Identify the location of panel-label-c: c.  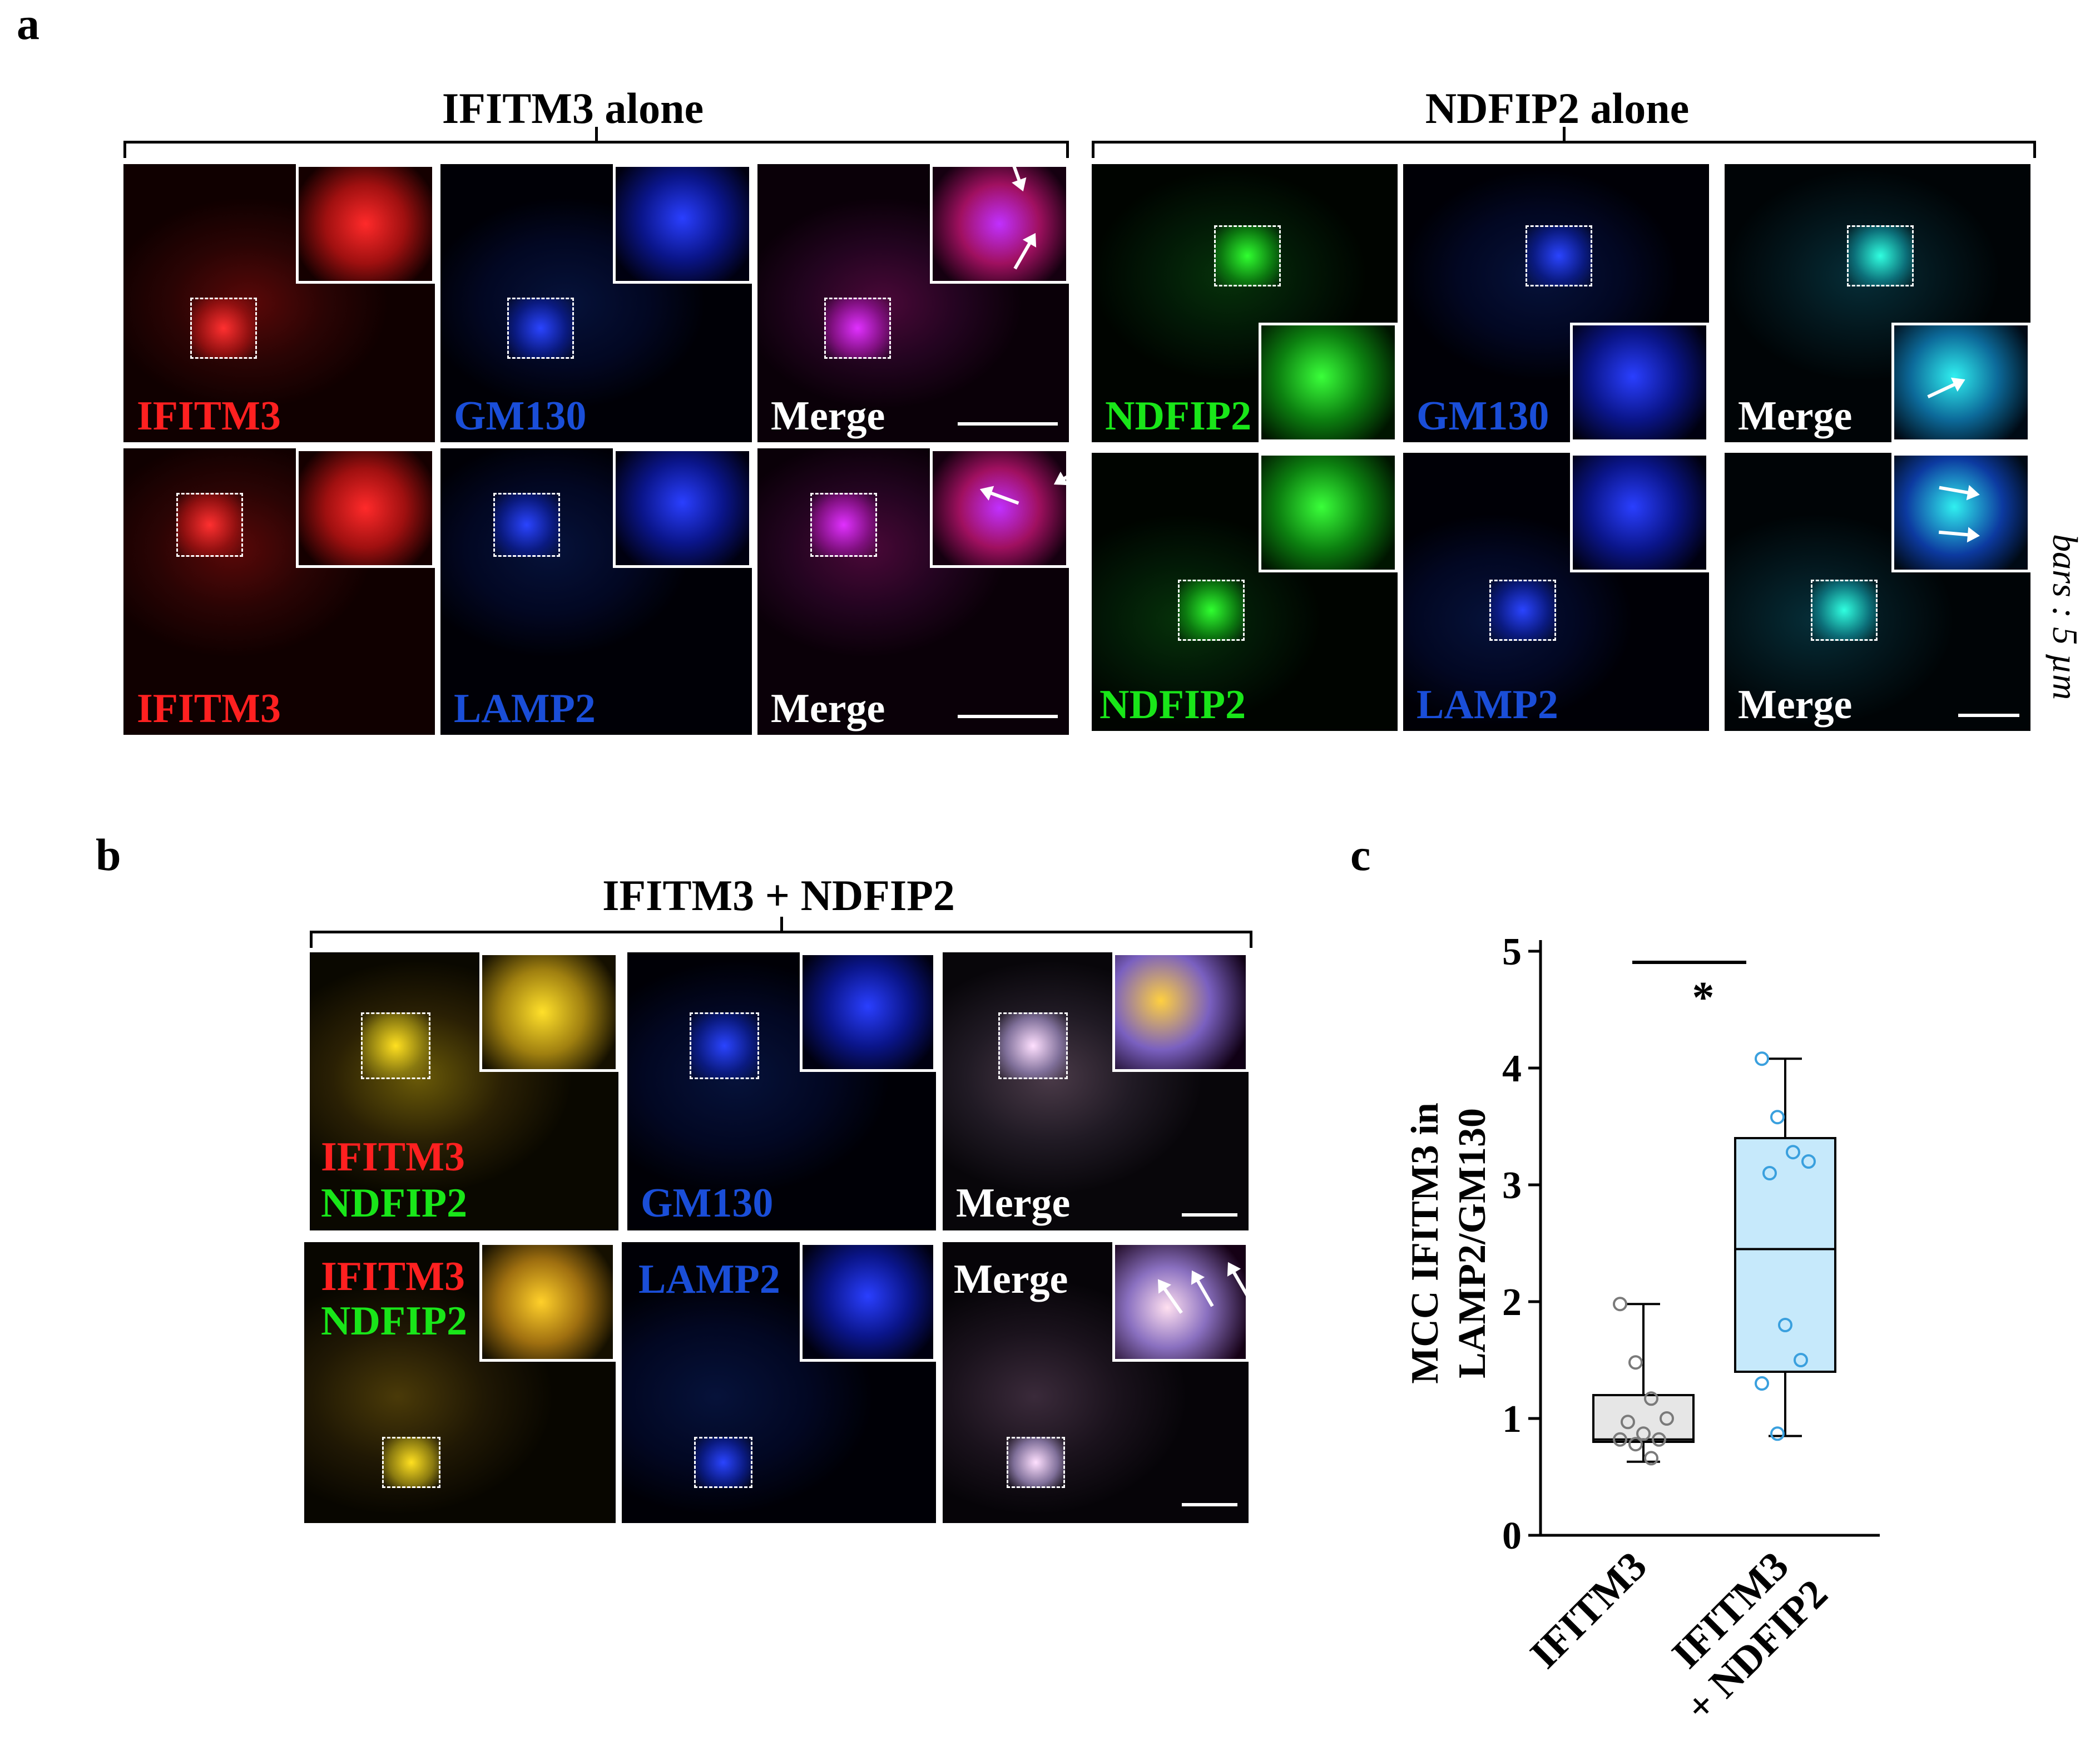
(1361, 854).